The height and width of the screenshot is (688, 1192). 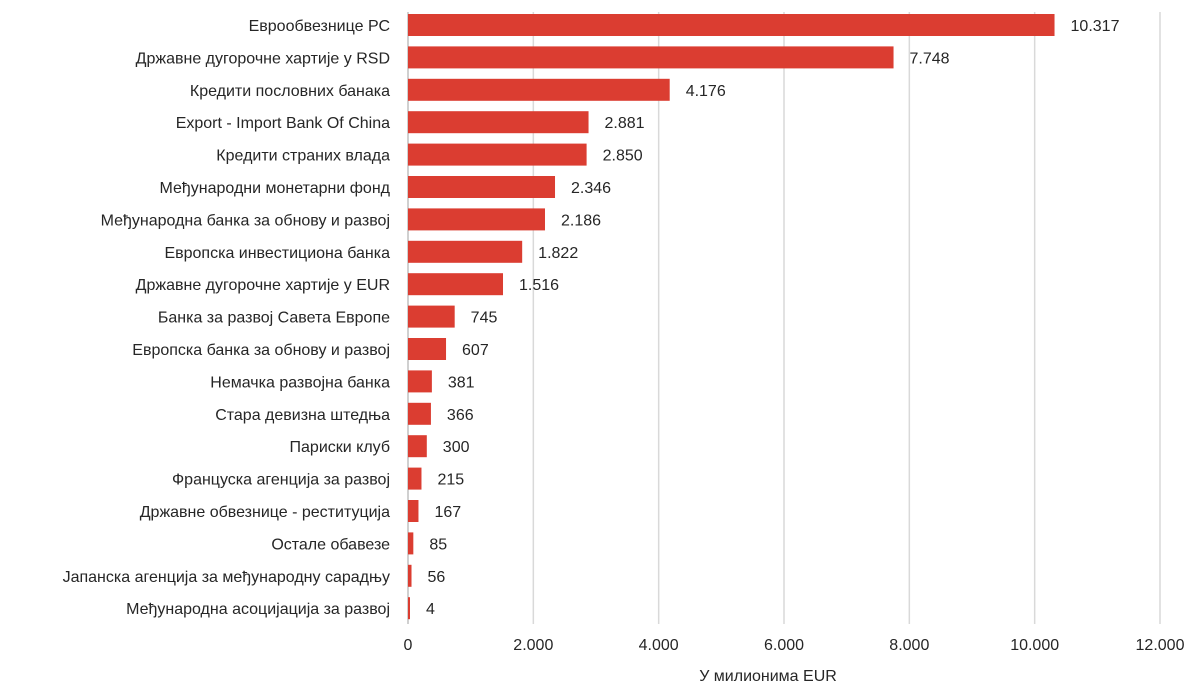 I want to click on category-label: Европска инвестициона банка, so click(x=277, y=253).